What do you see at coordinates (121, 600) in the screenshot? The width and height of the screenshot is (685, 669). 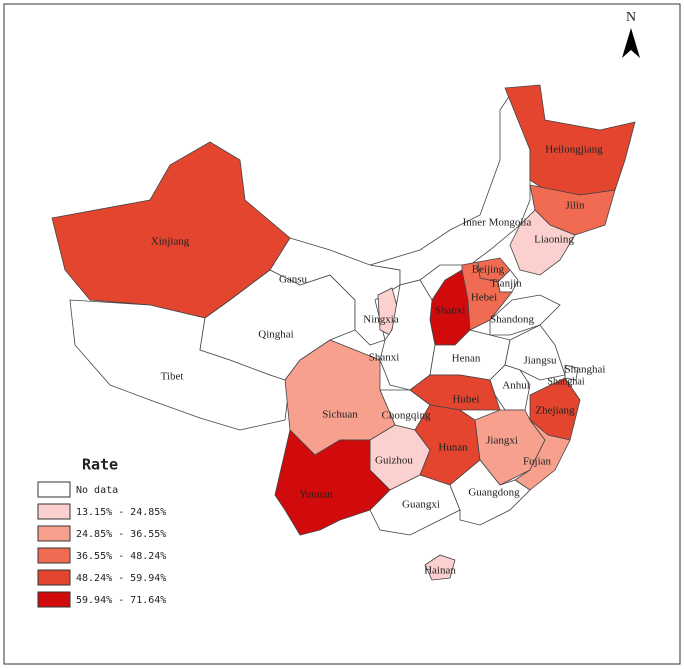 I see `legend-label: 59.94% - 71.64%` at bounding box center [121, 600].